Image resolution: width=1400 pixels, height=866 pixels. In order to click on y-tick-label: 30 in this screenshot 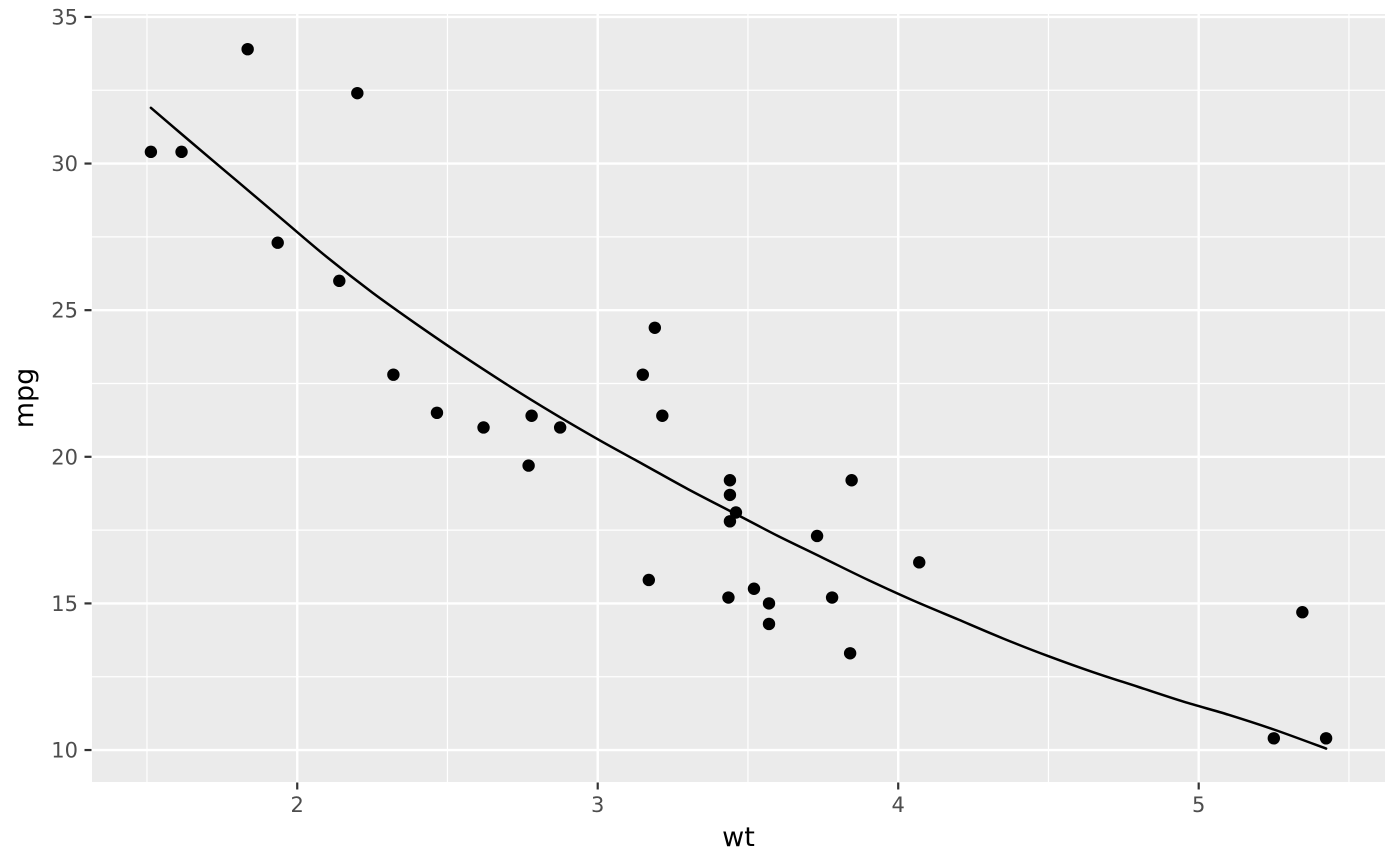, I will do `click(64, 164)`.